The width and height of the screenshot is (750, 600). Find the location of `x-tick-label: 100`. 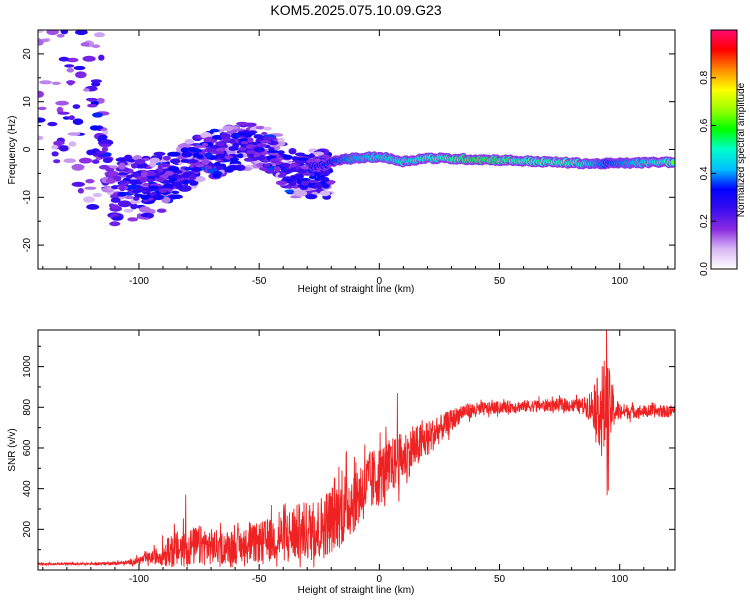

x-tick-label: 100 is located at coordinates (619, 281).